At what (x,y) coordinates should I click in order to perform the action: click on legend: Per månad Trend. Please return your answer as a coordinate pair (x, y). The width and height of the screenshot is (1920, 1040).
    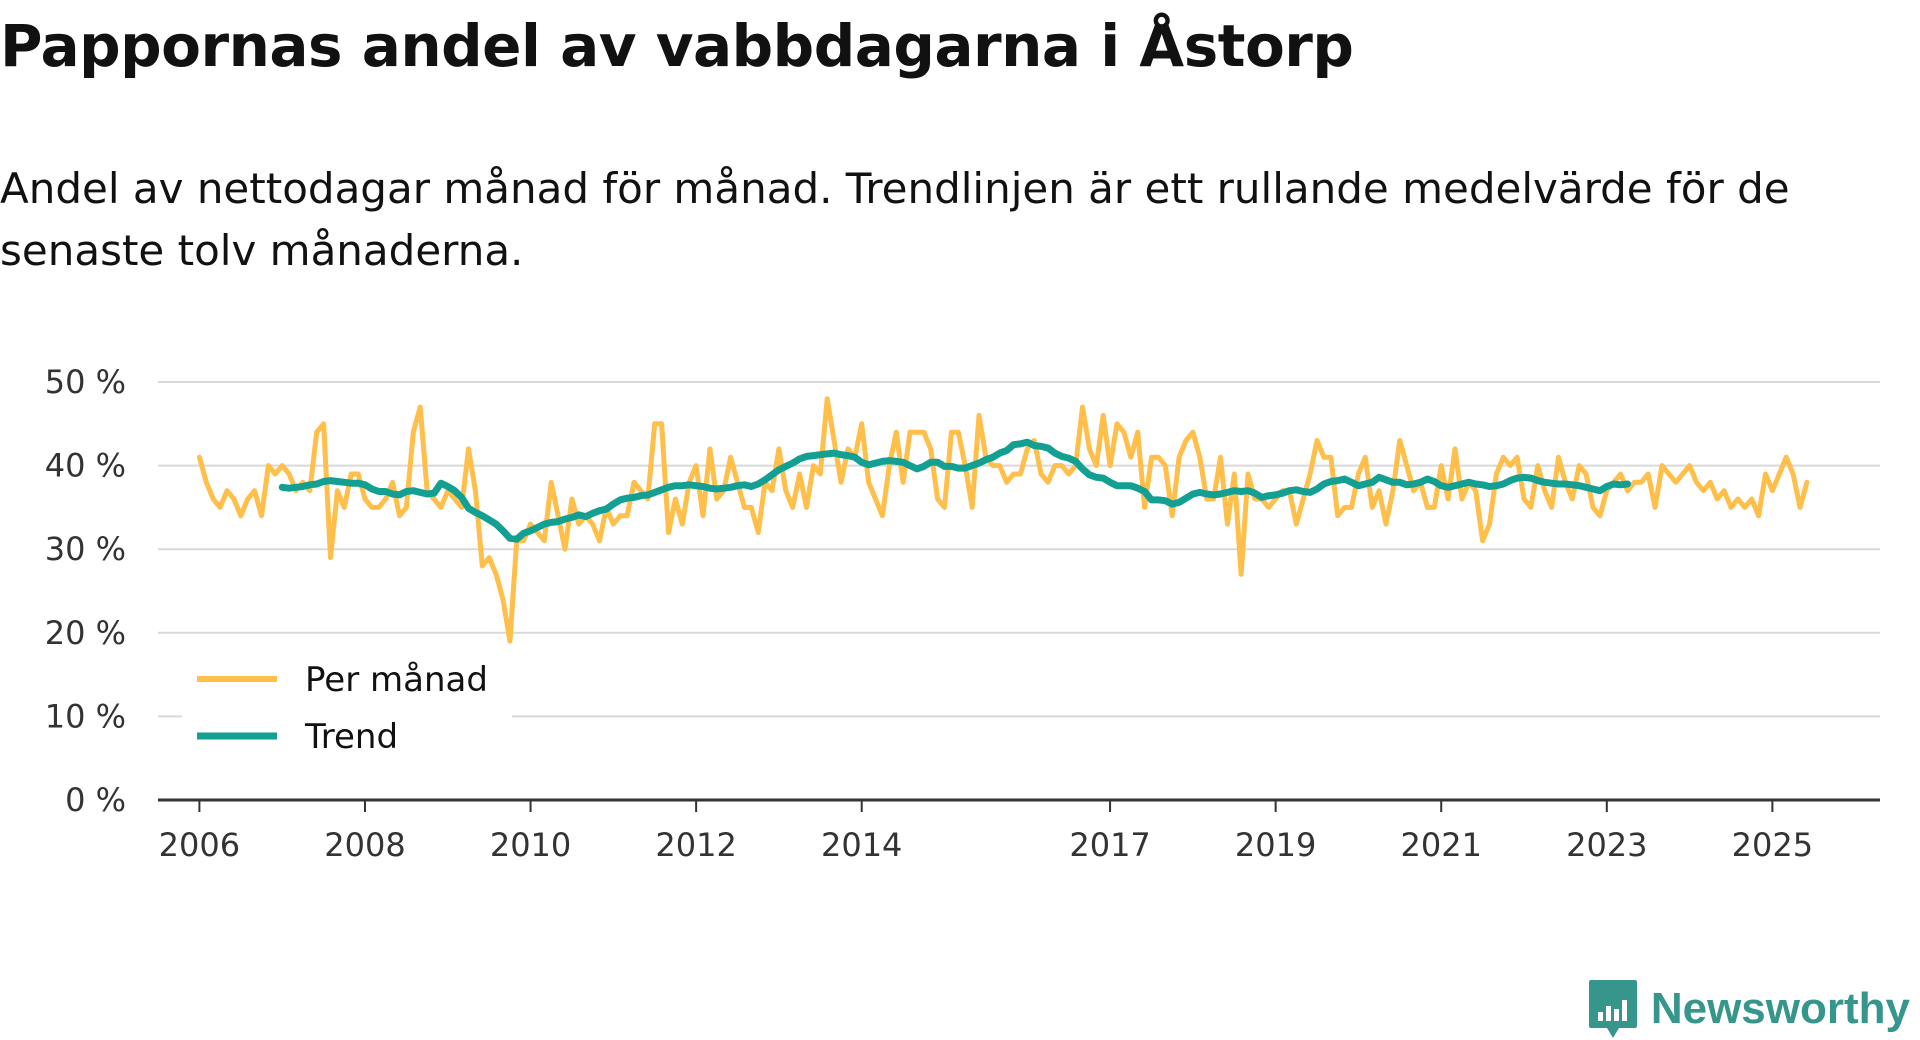
    Looking at the image, I should click on (347, 710).